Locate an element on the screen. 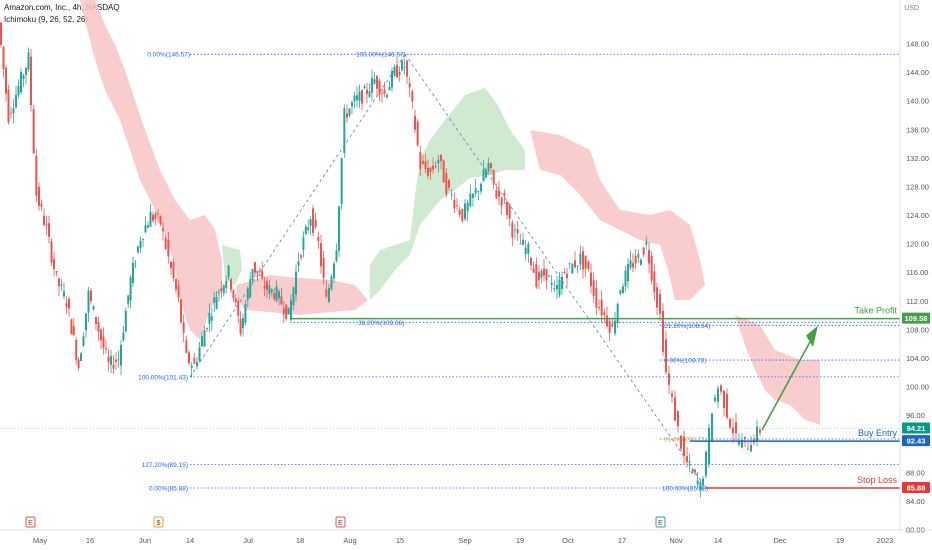 This screenshot has height=550, width=932. price-tag-bg is located at coordinates (916, 318).